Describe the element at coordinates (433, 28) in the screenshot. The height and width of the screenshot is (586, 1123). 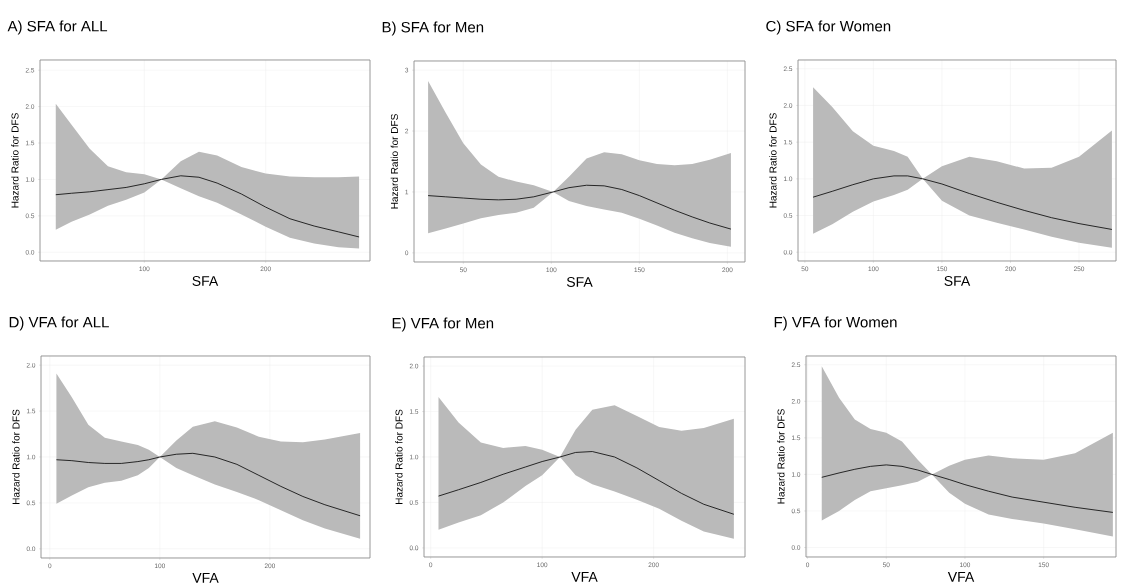
I see `chart-title: B) SFA for Men` at that location.